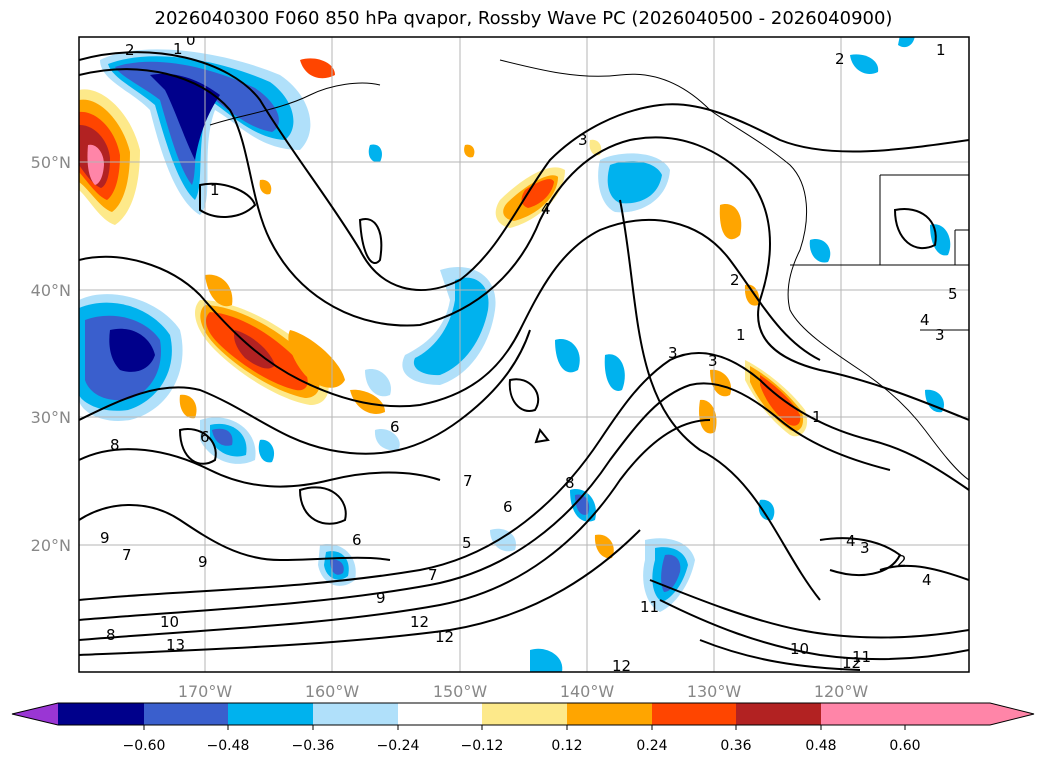  What do you see at coordinates (51, 417) in the screenshot?
I see `lat-label-30n: 30°N` at bounding box center [51, 417].